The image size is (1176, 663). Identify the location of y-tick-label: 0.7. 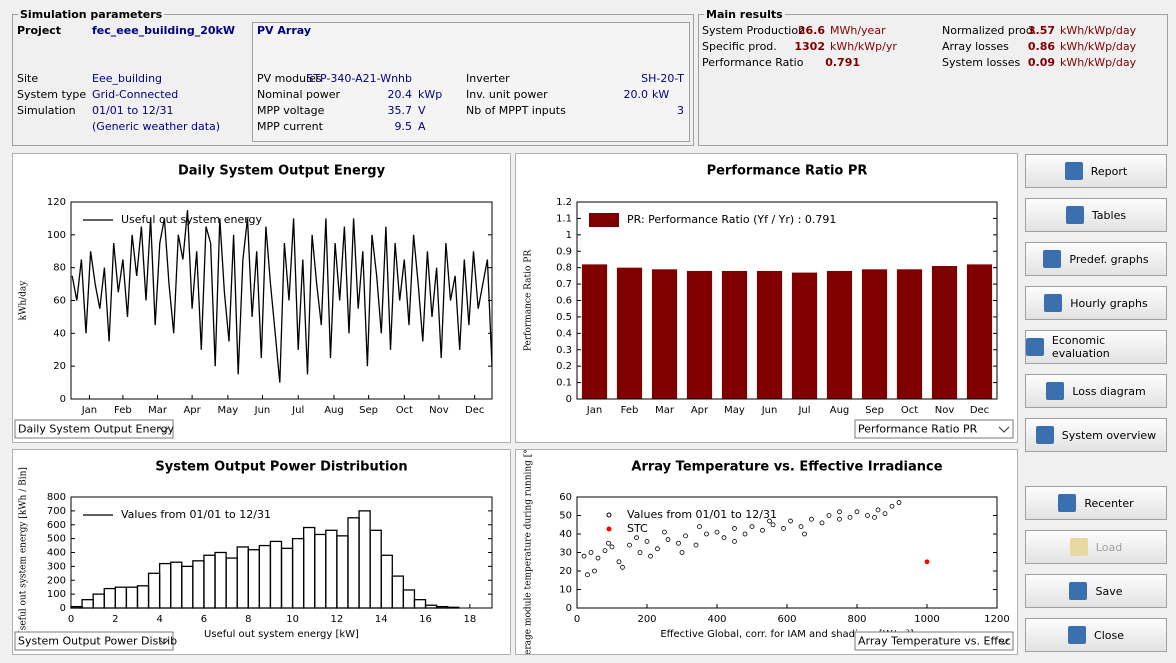
(564, 284).